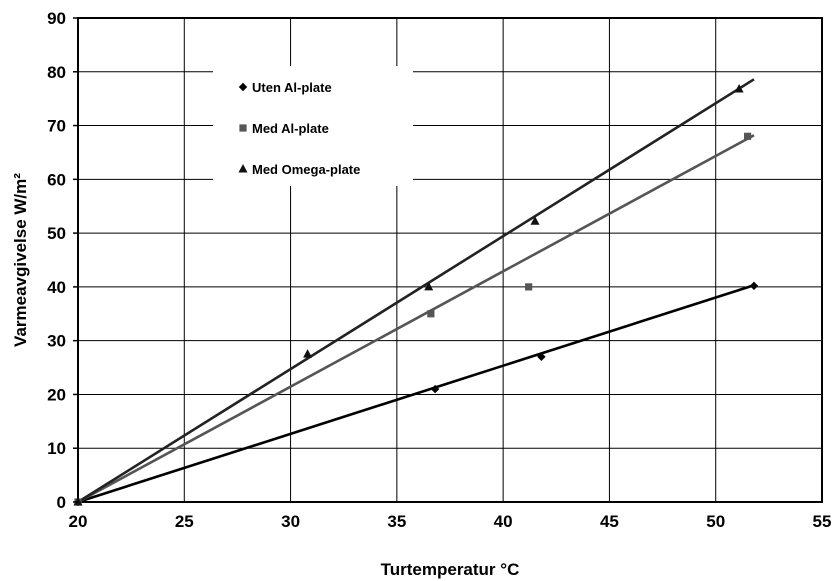 Image resolution: width=836 pixels, height=581 pixels. Describe the element at coordinates (184, 521) in the screenshot. I see `x-tick-label: 25` at that location.